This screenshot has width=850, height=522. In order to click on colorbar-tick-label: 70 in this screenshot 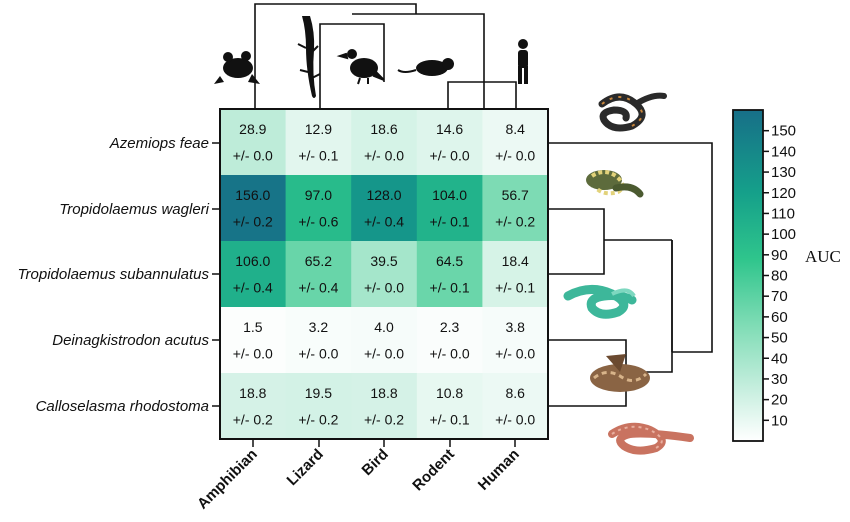, I will do `click(779, 296)`.